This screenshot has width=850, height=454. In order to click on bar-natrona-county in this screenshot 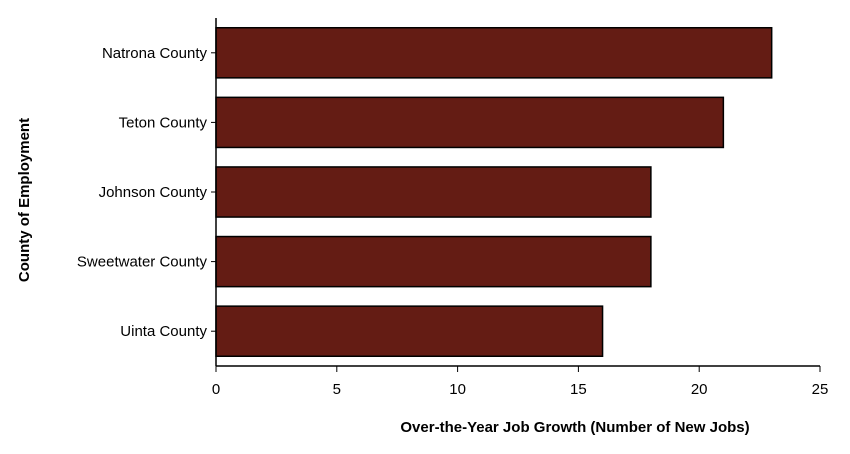, I will do `click(494, 52)`.